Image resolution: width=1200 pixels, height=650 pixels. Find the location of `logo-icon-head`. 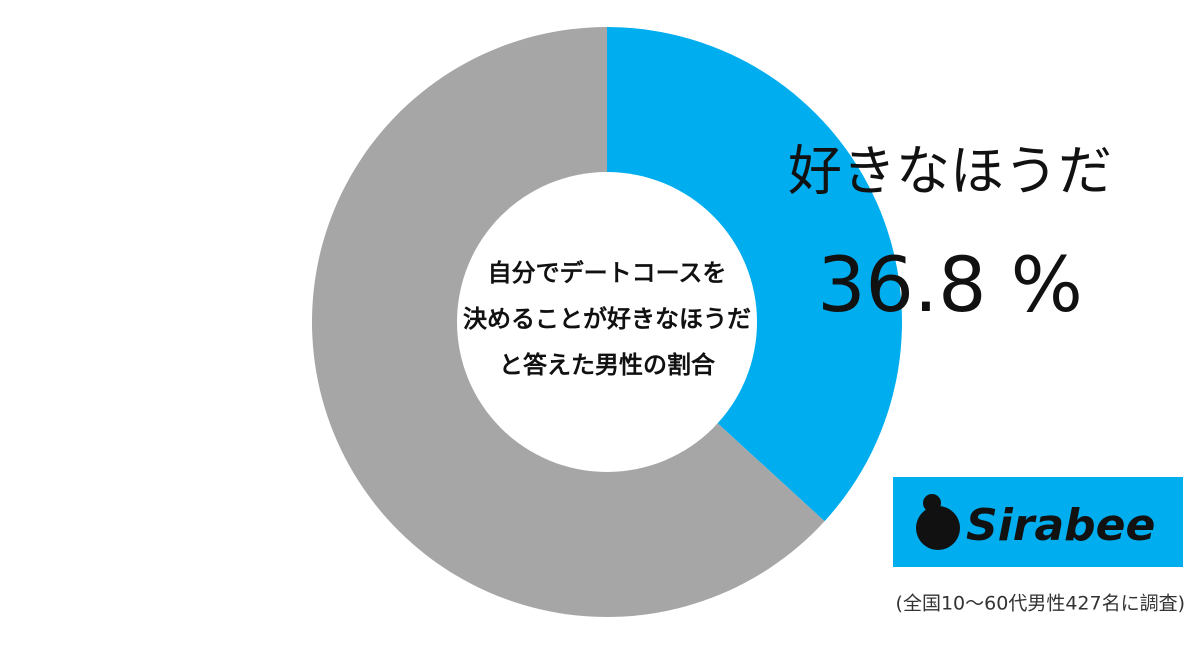

logo-icon-head is located at coordinates (932, 503).